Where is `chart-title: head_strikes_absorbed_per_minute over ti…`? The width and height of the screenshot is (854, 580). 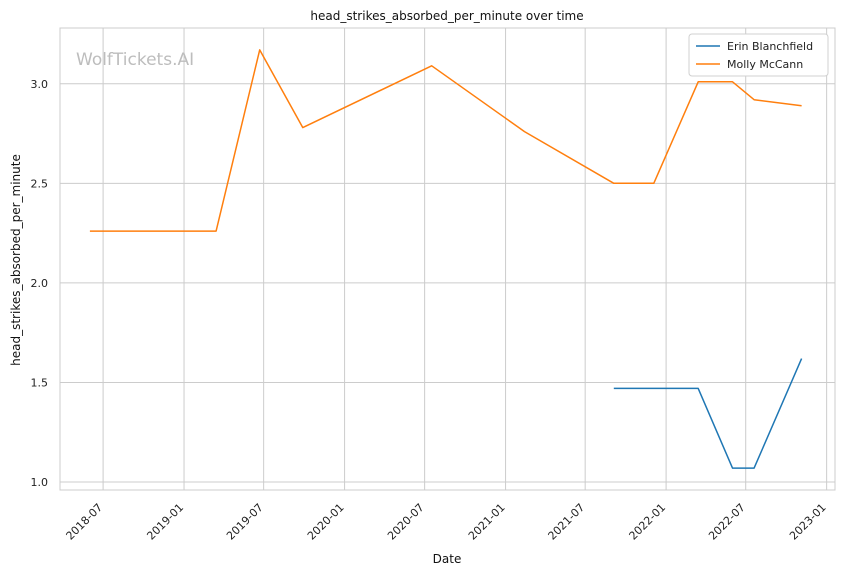 chart-title: head_strikes_absorbed_per_minute over ti… is located at coordinates (446, 16).